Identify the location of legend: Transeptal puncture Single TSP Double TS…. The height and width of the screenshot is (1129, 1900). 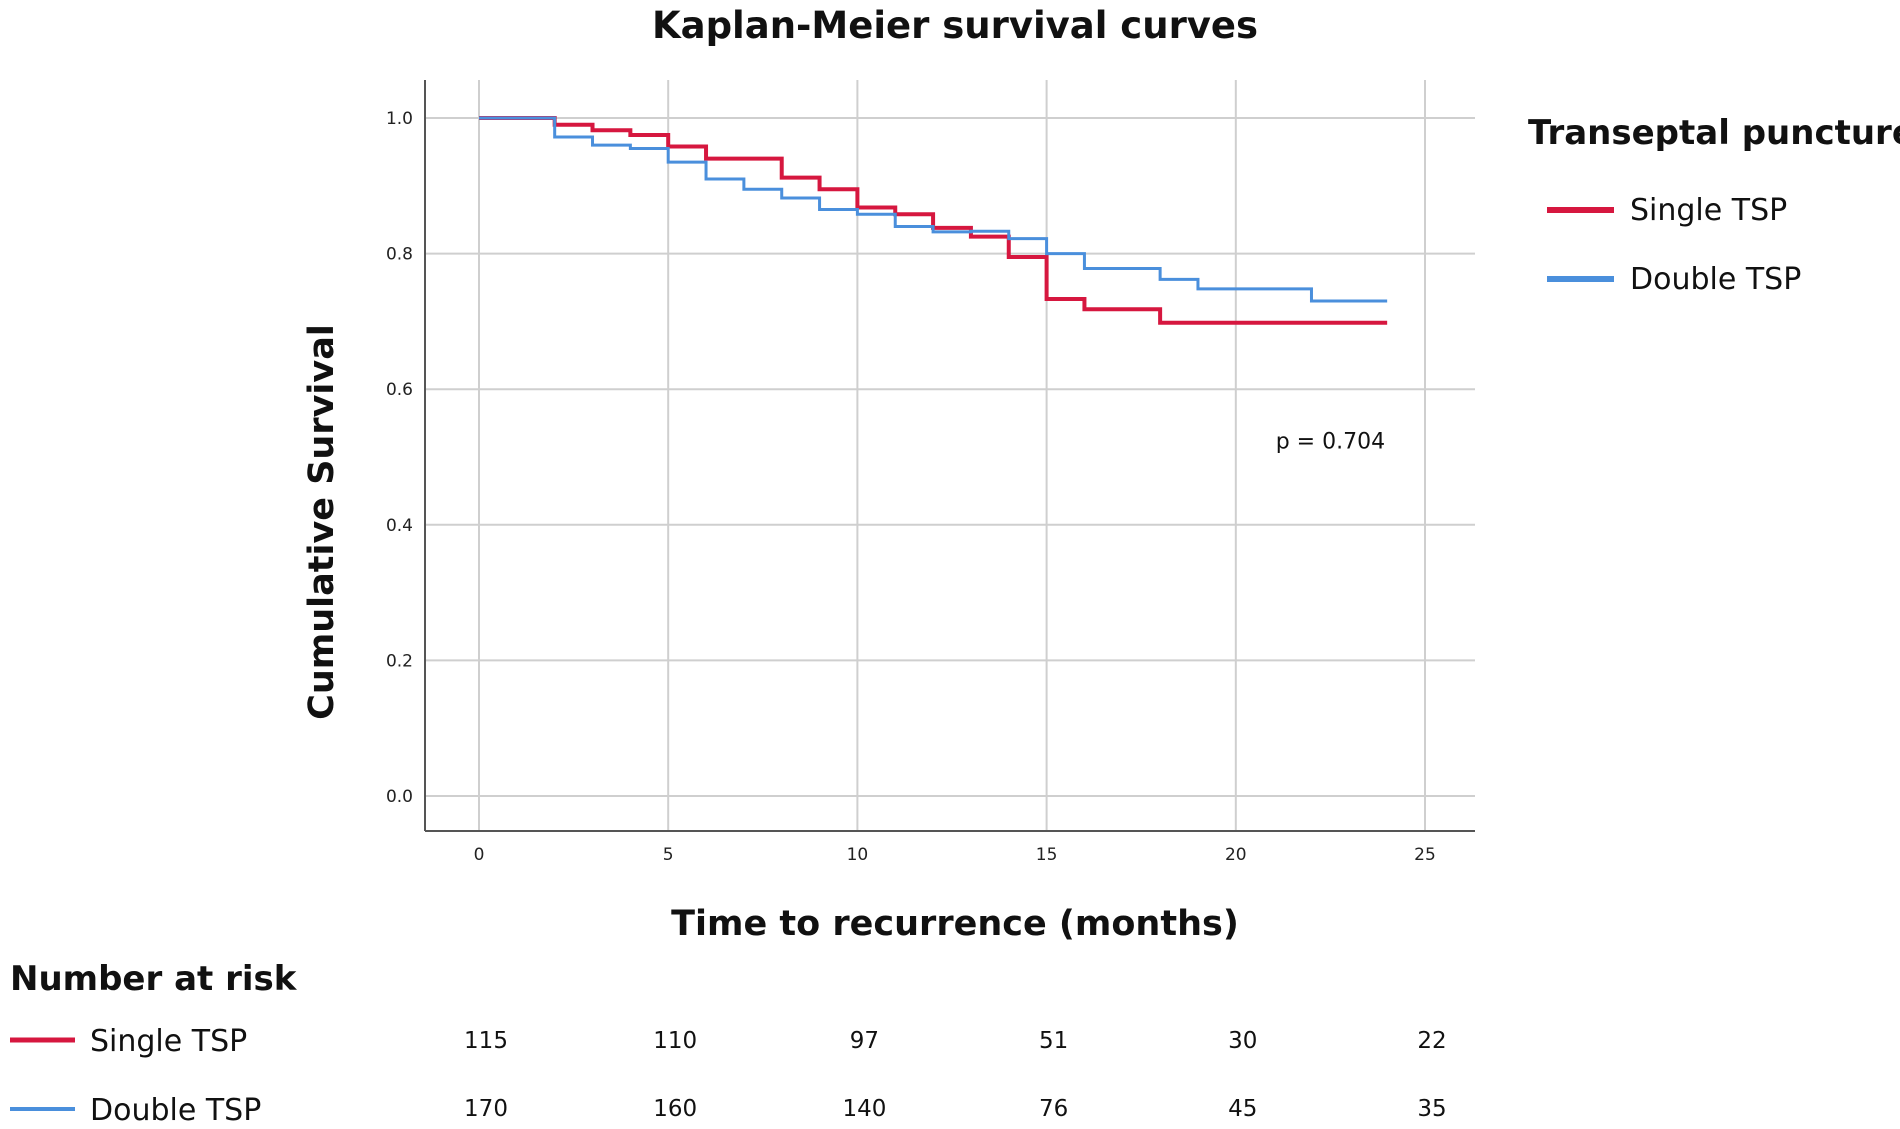
(1714, 205).